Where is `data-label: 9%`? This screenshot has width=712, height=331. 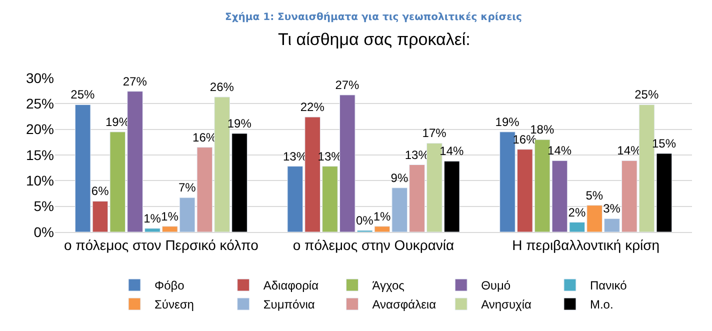 data-label: 9% is located at coordinates (399, 177).